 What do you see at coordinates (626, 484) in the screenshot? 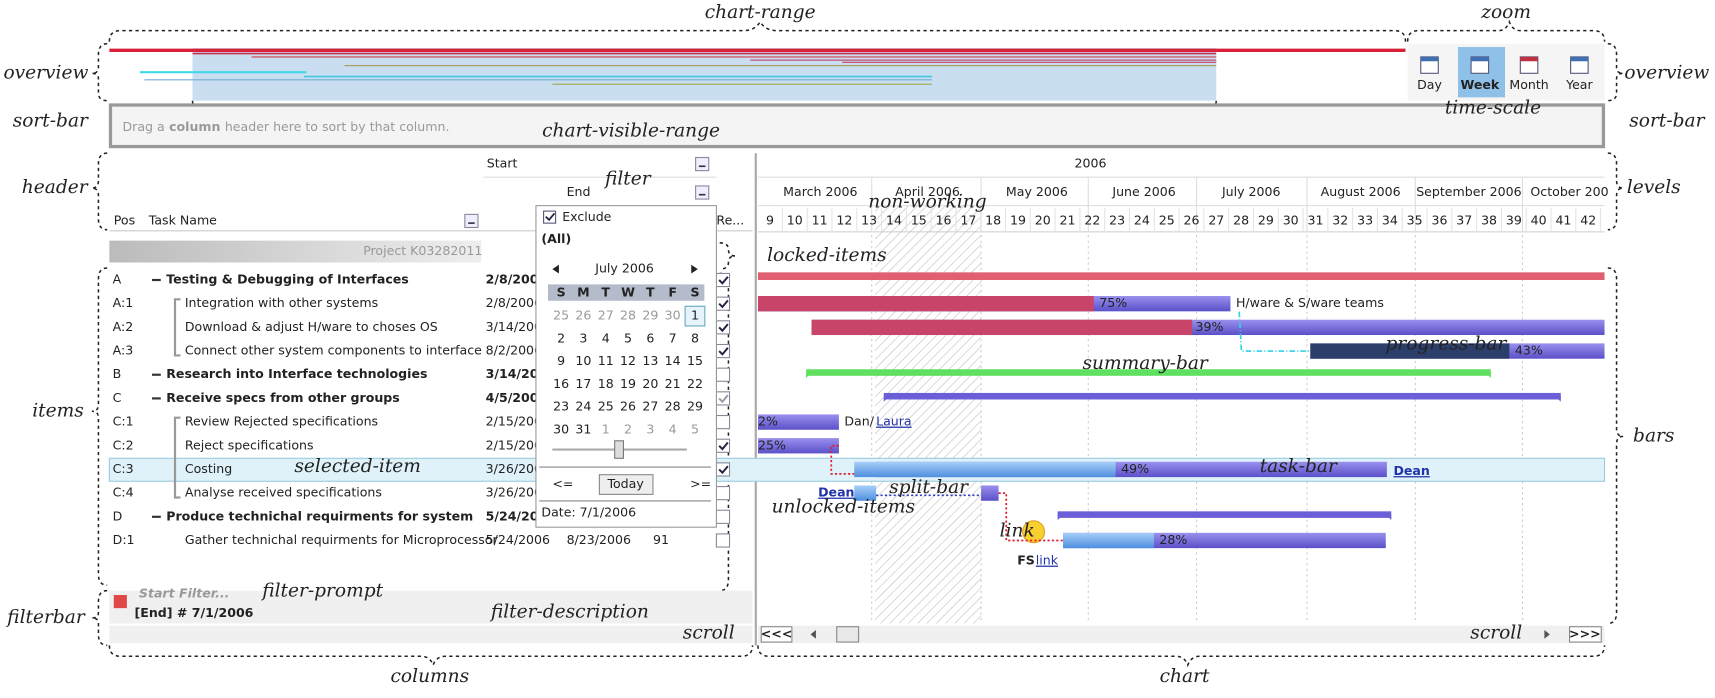
I see `today-button` at bounding box center [626, 484].